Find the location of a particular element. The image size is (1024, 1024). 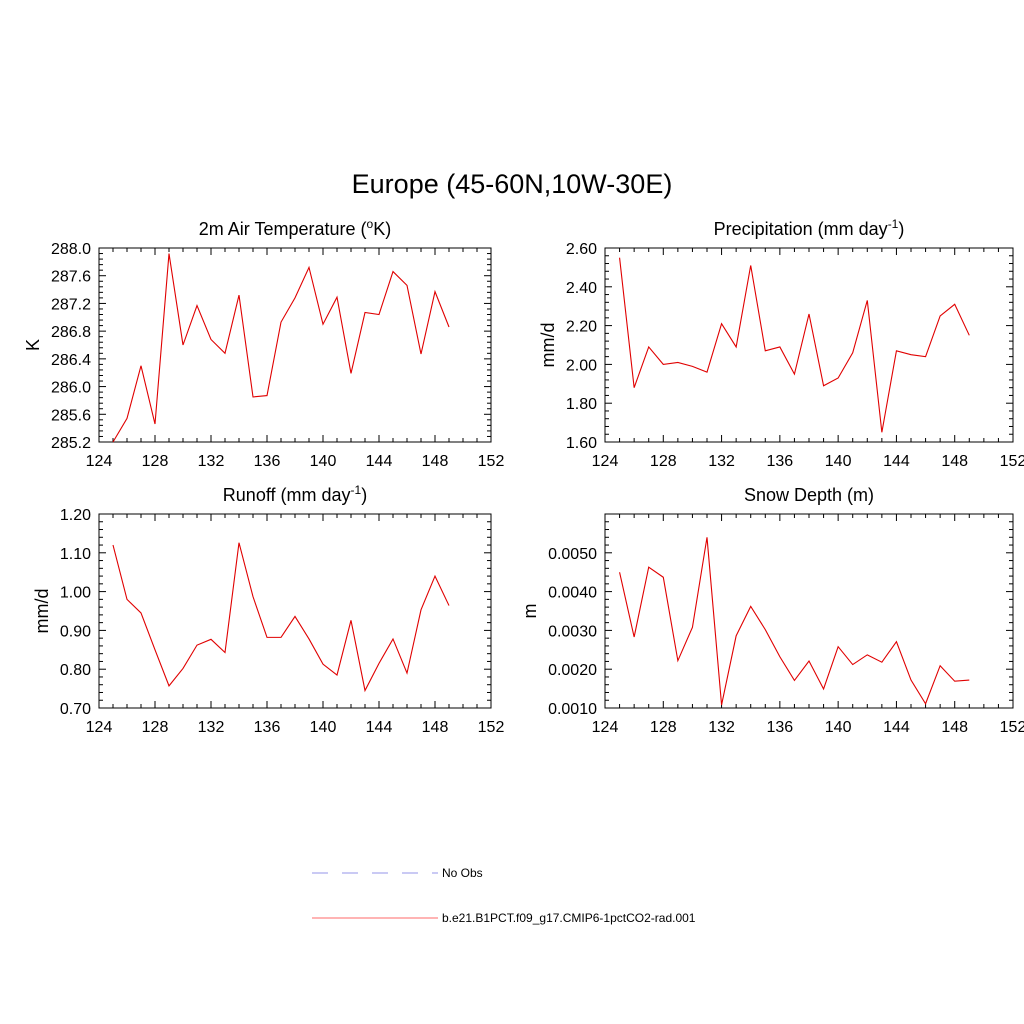

y-tick-label: 0.0010 is located at coordinates (572, 709).